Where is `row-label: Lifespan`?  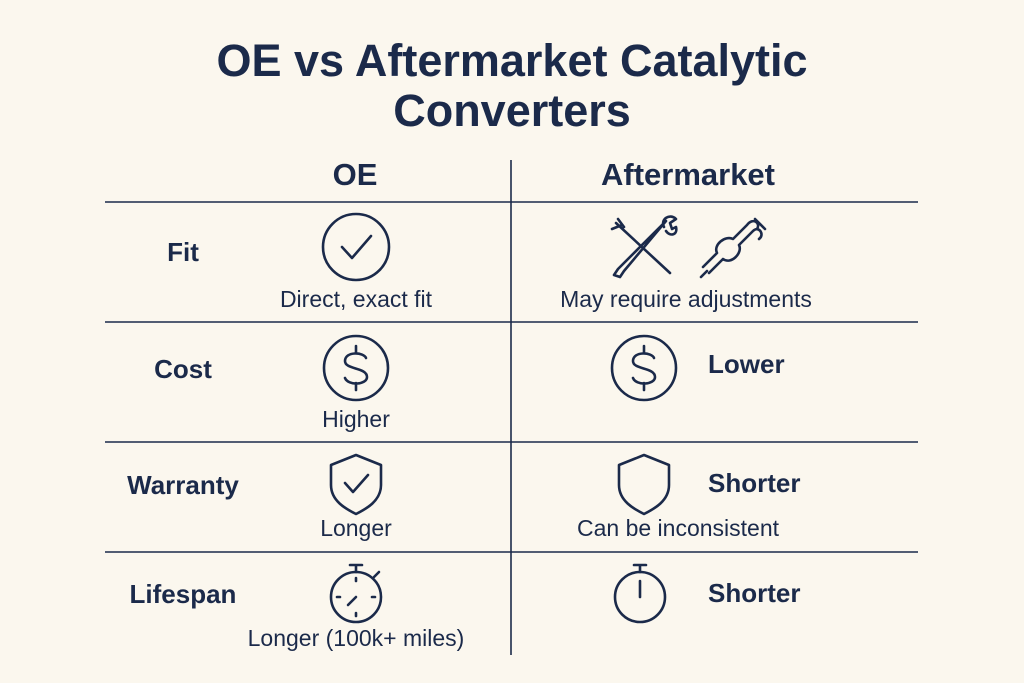
row-label: Lifespan is located at coordinates (183, 594).